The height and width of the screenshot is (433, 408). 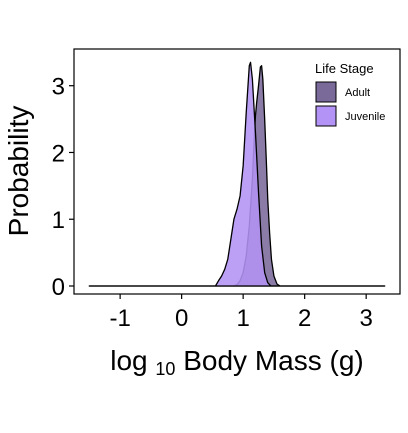 I want to click on x-tick-label: 0, so click(x=181, y=318).